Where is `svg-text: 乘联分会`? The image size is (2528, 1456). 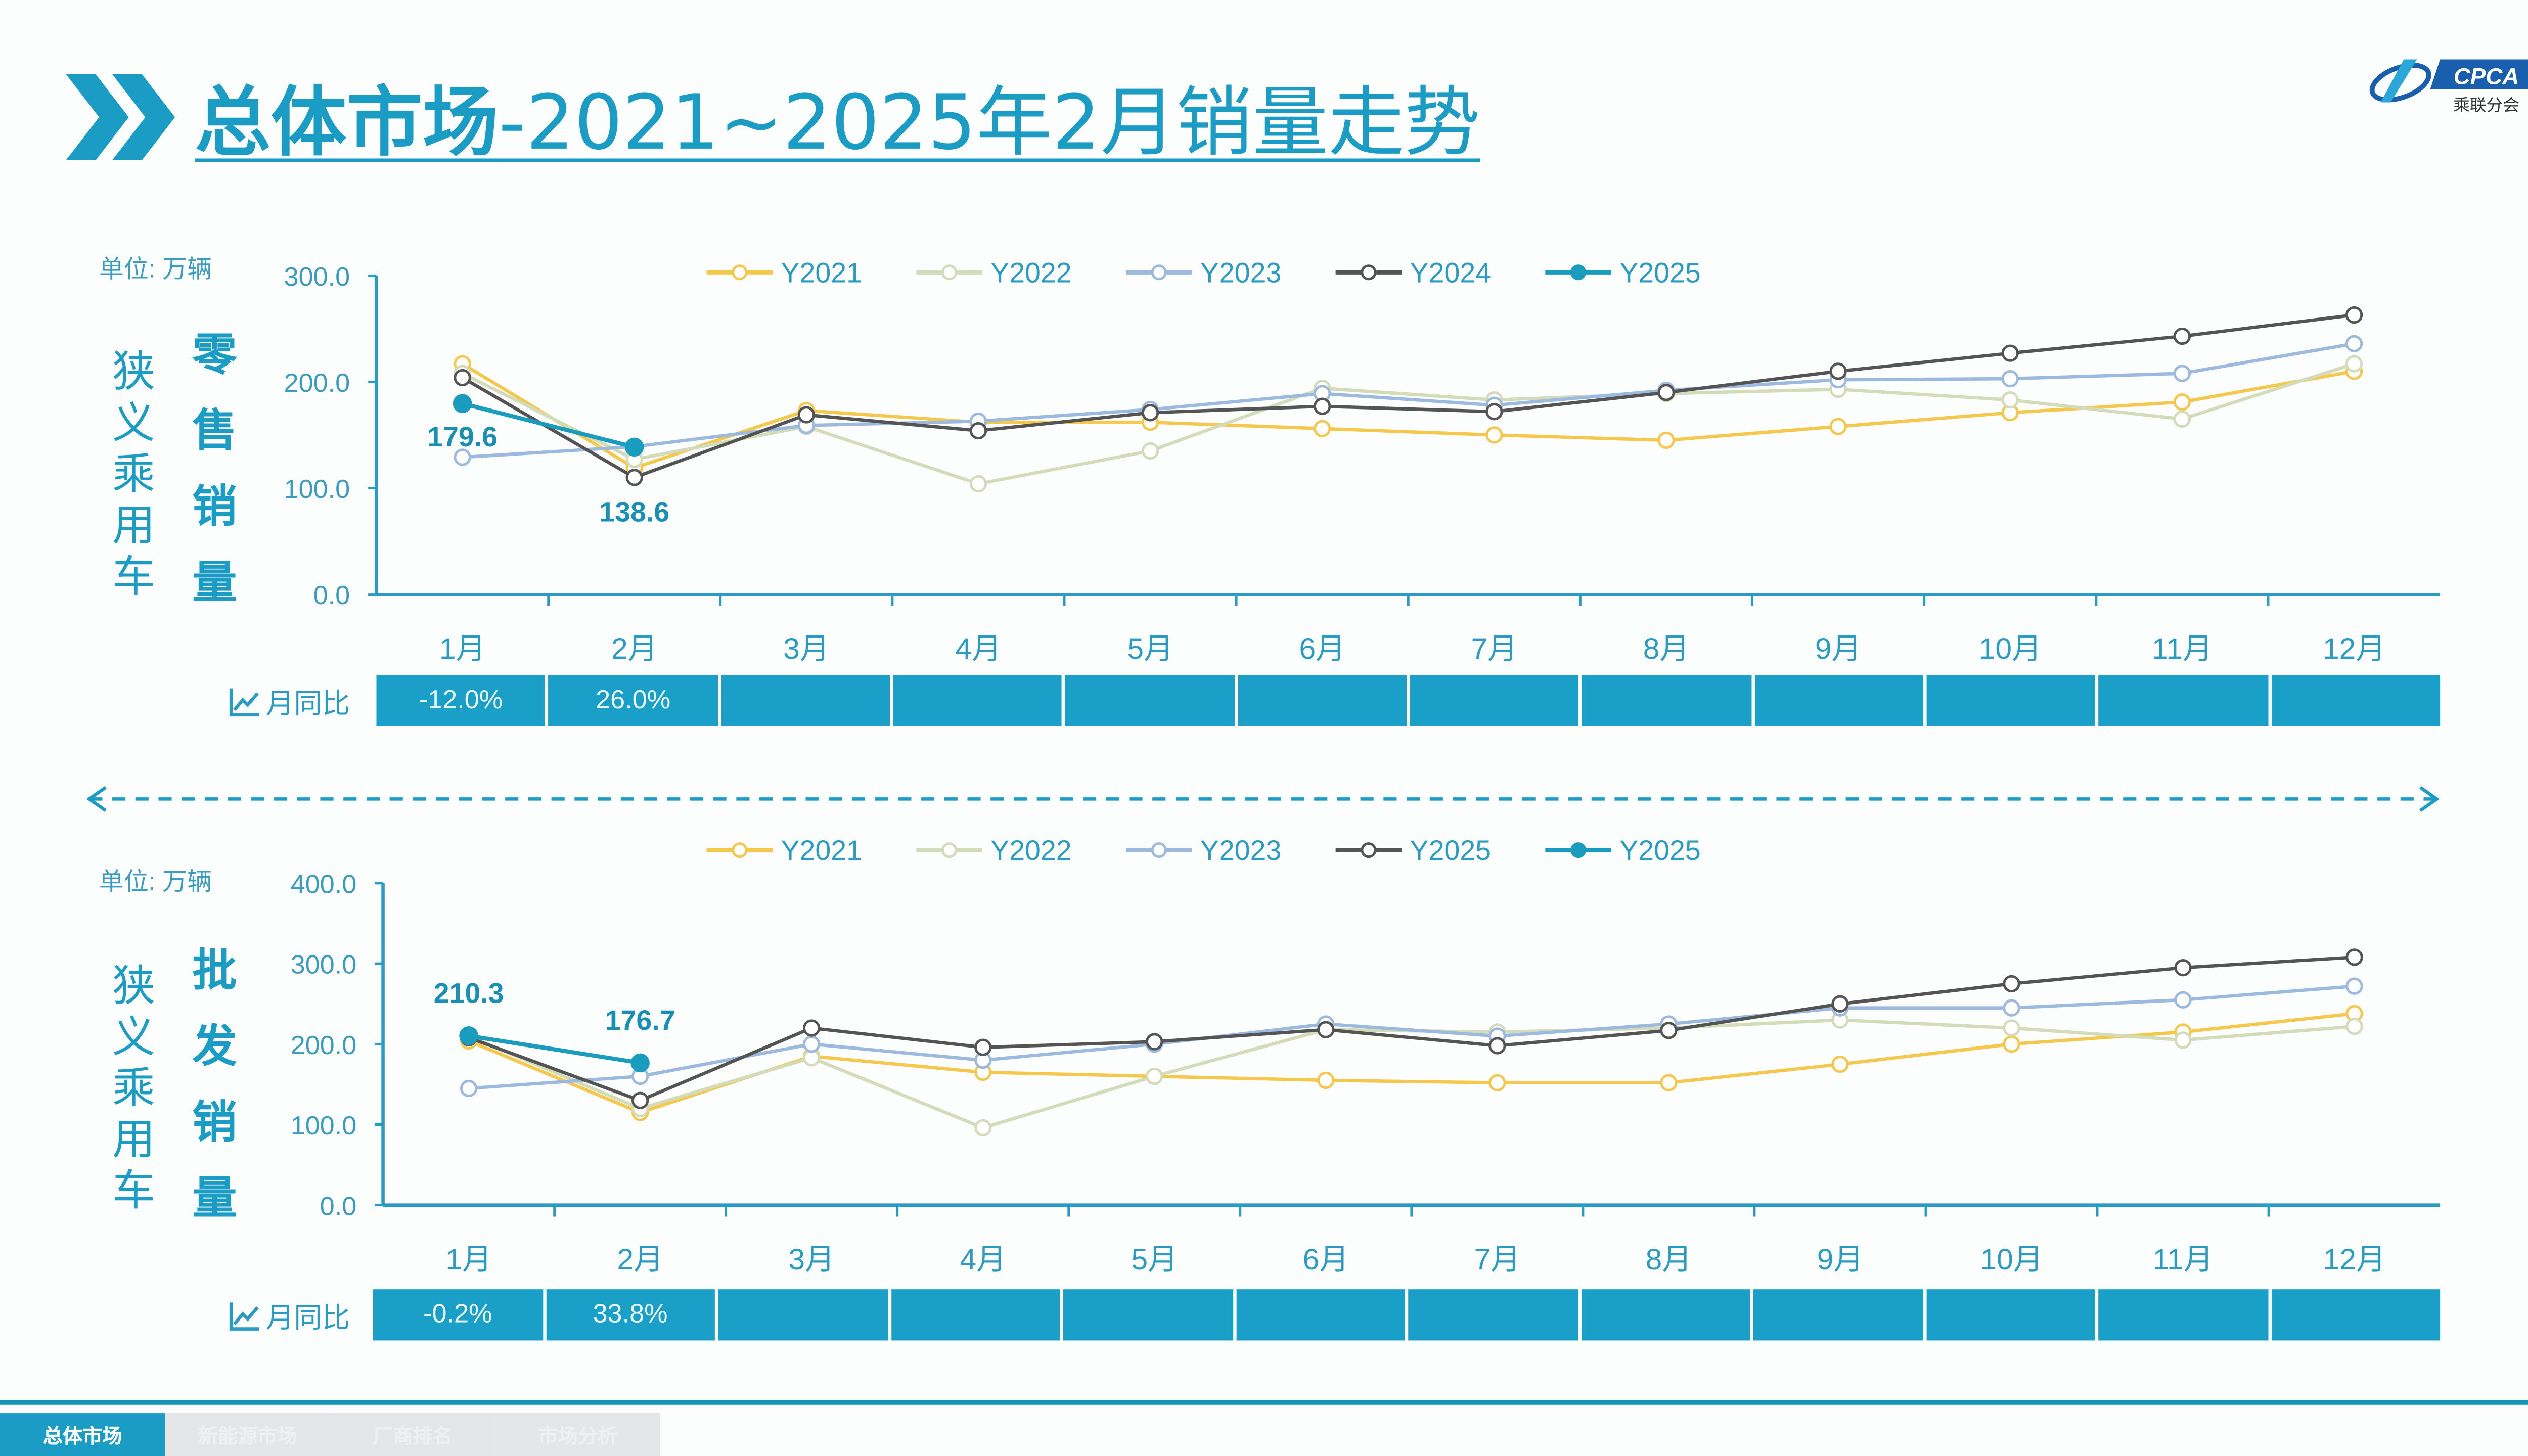
svg-text: 乘联分会 is located at coordinates (2486, 105).